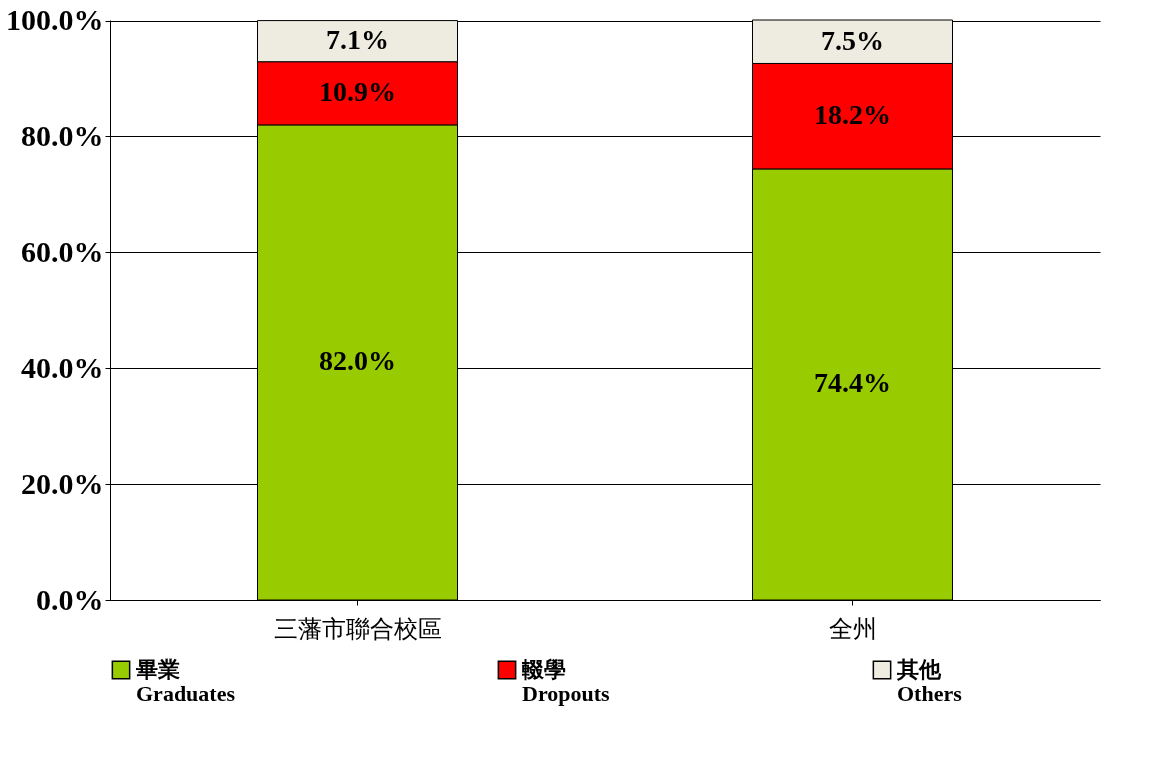 The width and height of the screenshot is (1163, 780). What do you see at coordinates (62, 251) in the screenshot?
I see `y-tick-label: 60.0%` at bounding box center [62, 251].